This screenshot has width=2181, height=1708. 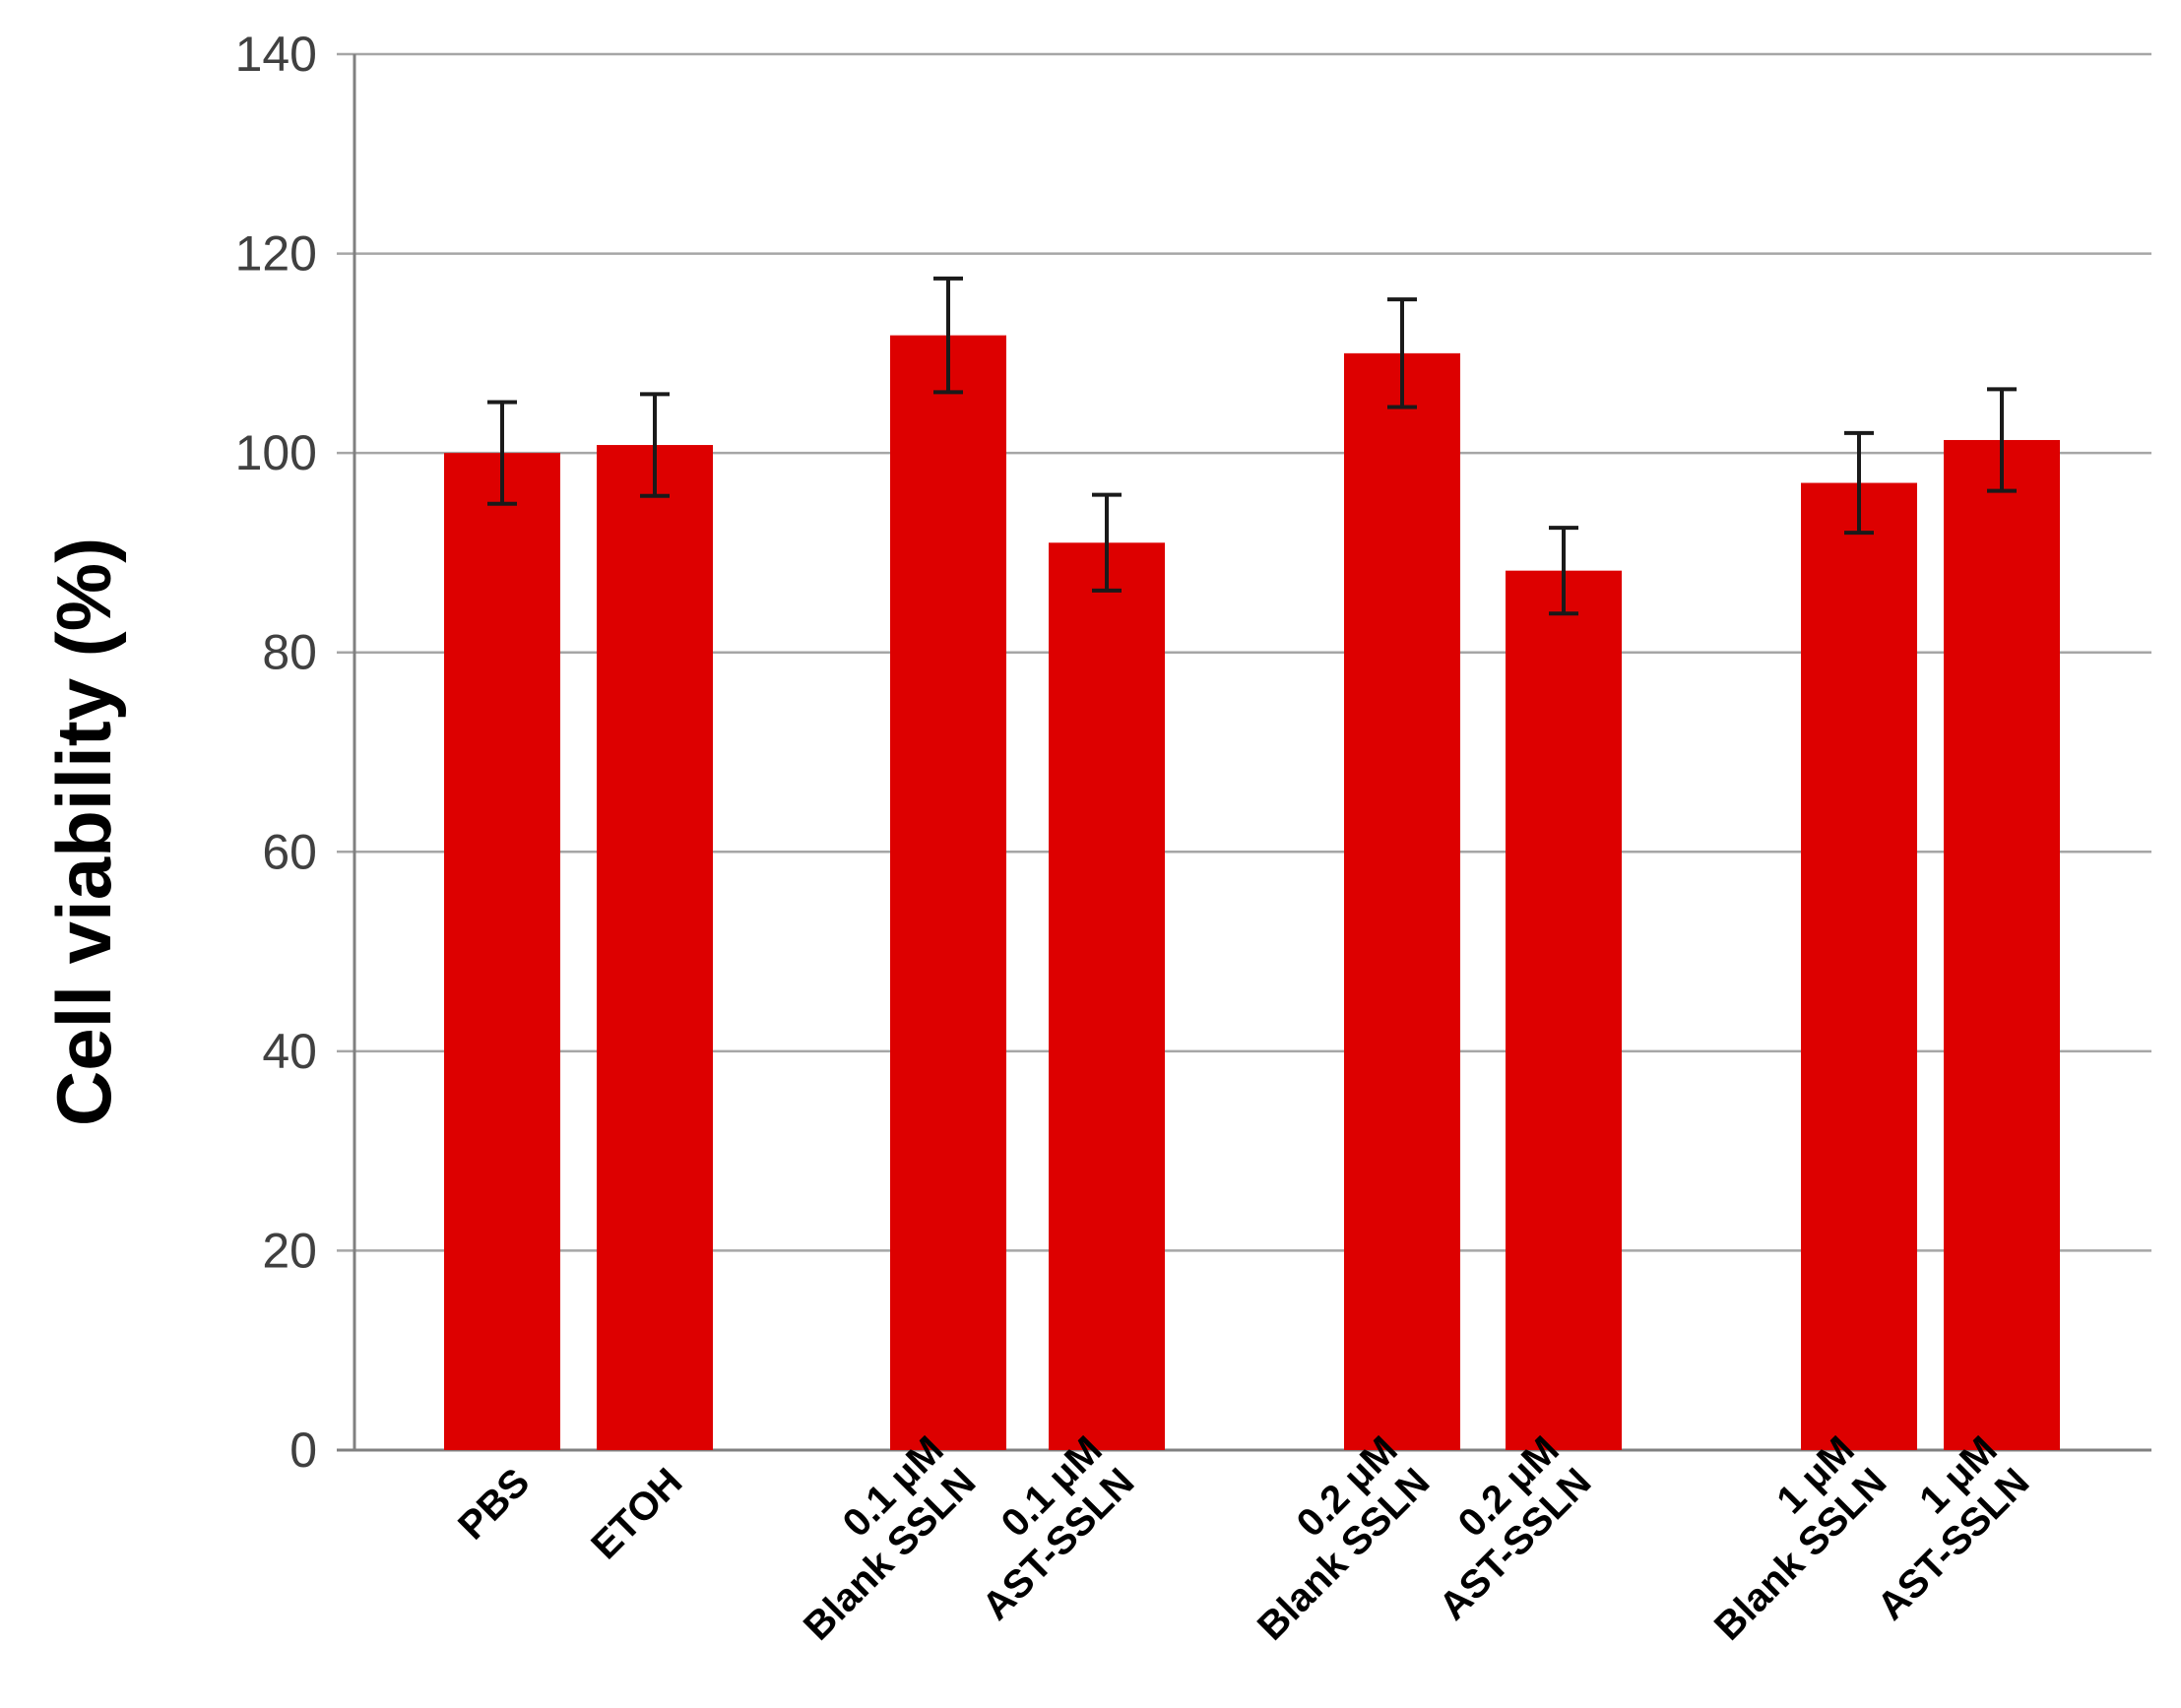 I want to click on x-category-label: PBS, so click(x=494, y=1504).